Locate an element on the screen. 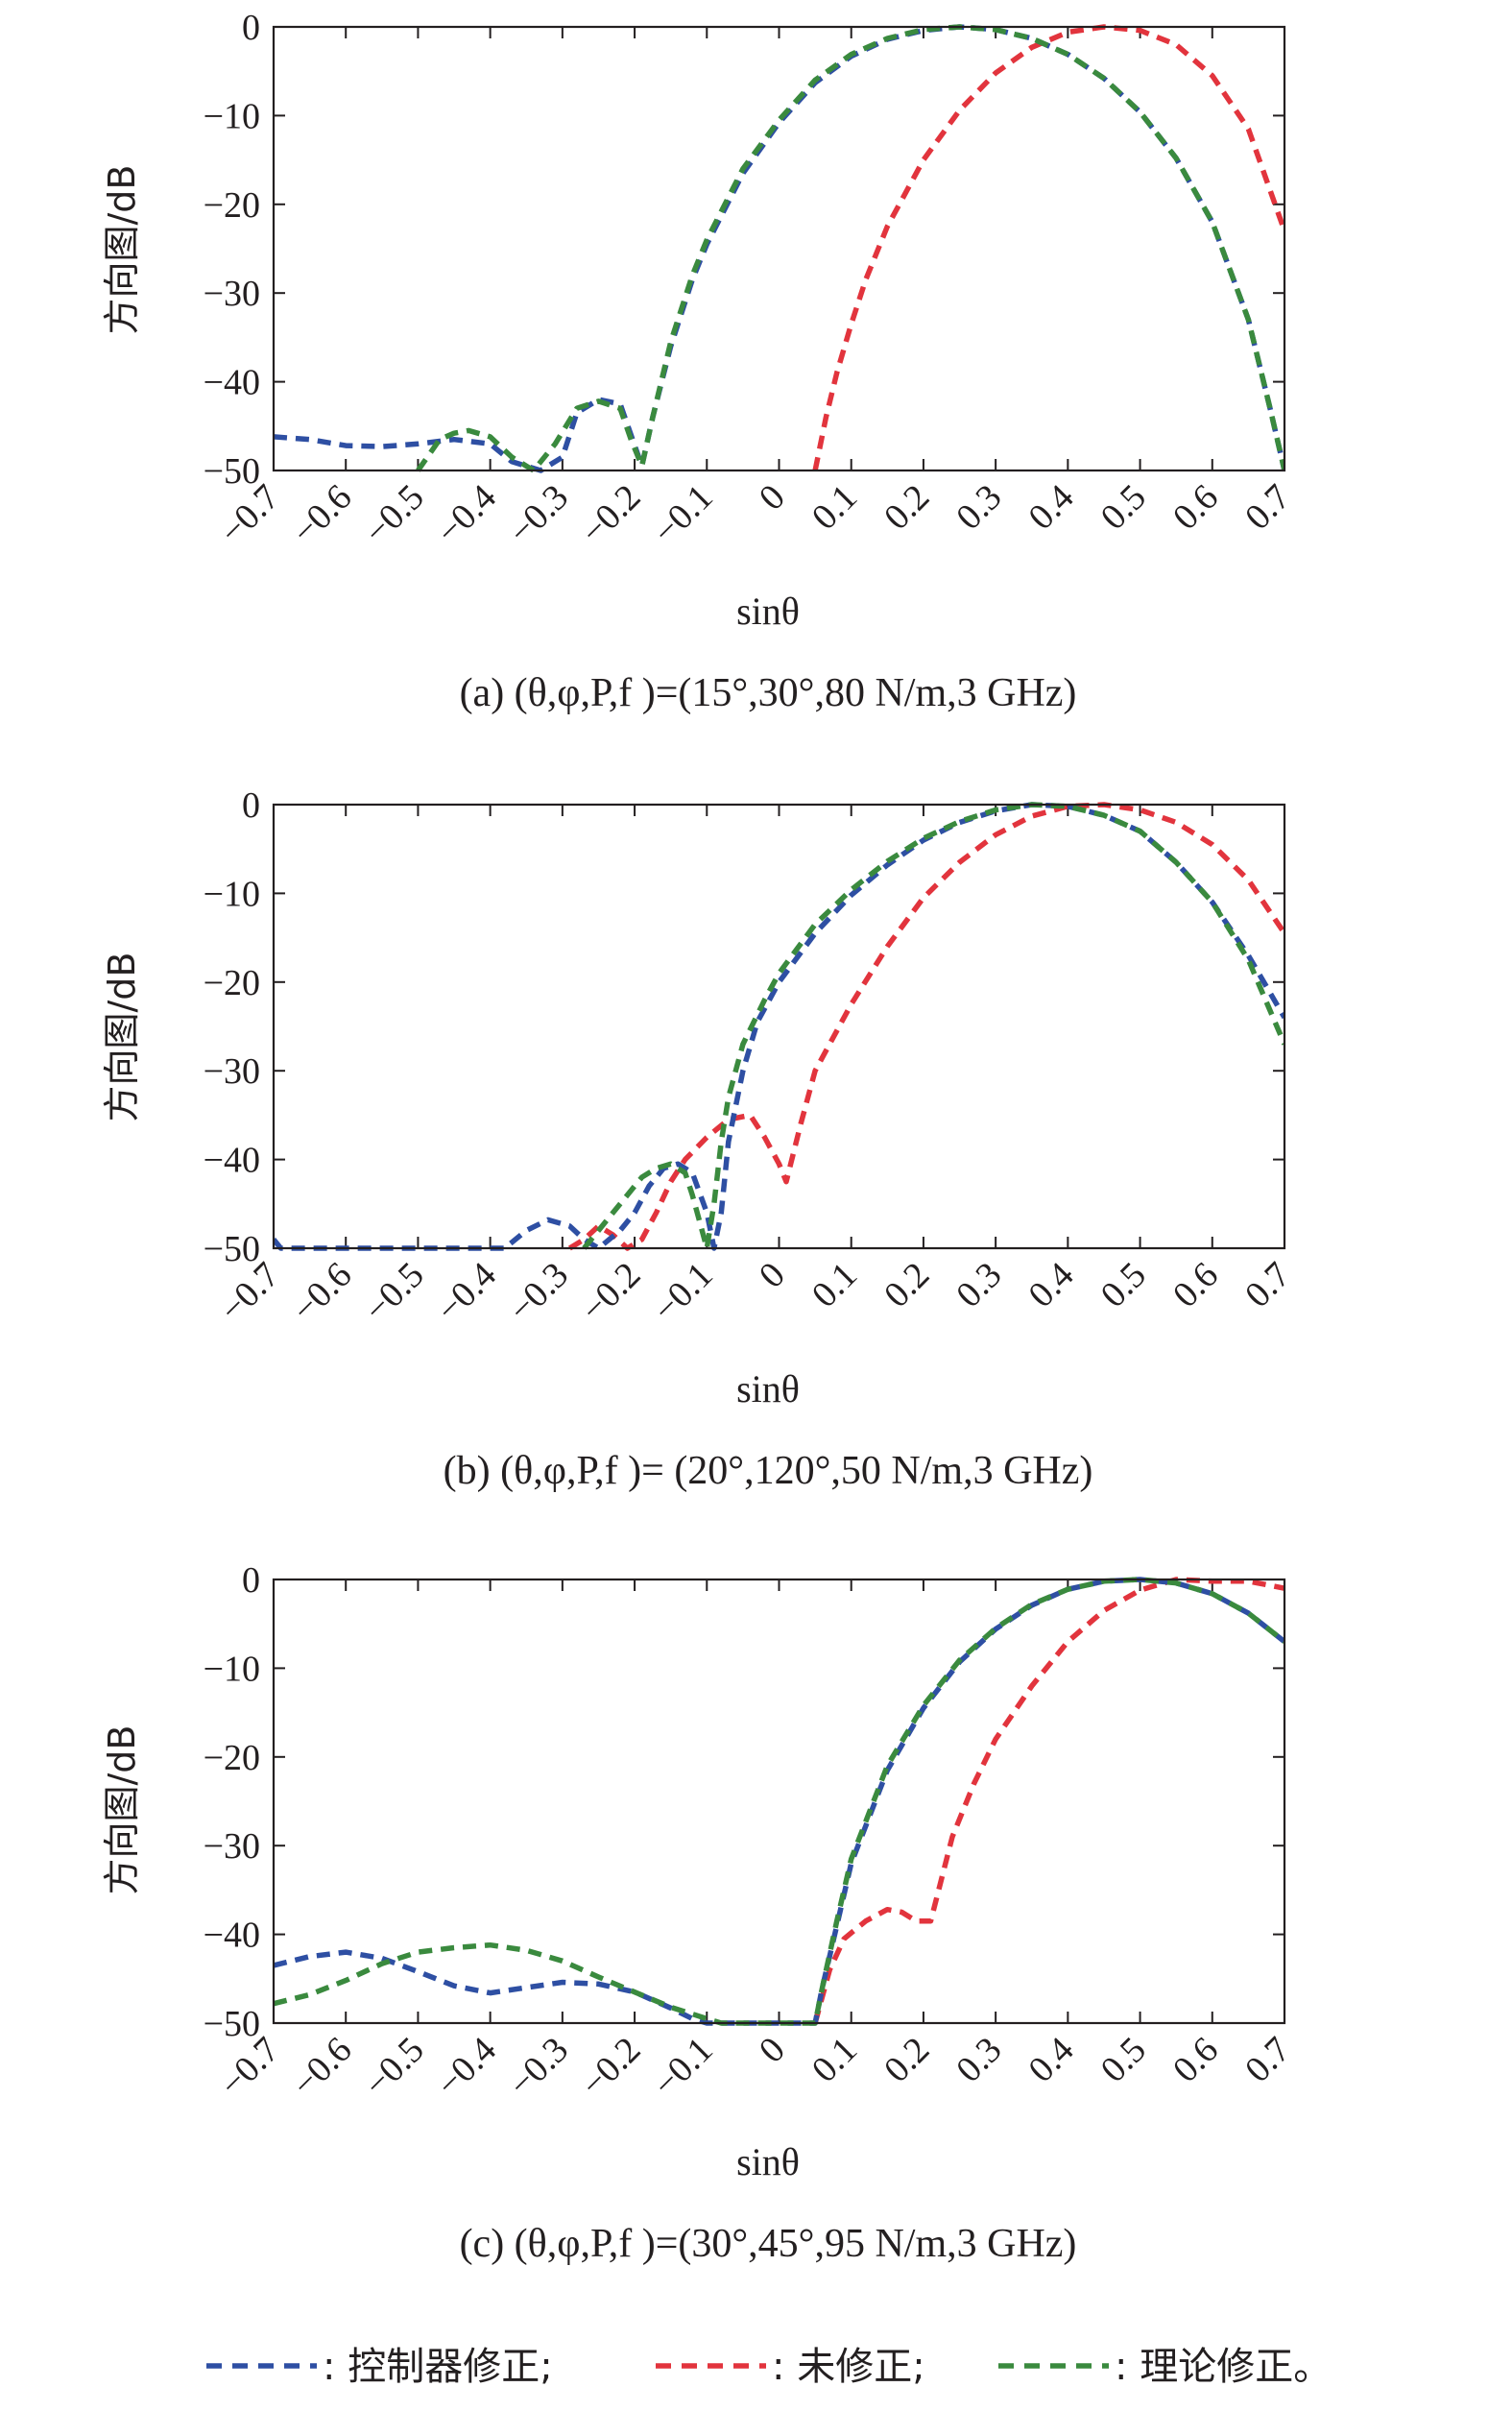 Image resolution: width=1512 pixels, height=2411 pixels. panel-caption: (a) (θ,φ,P,f )=(15°,30°,80 N/m,3 GHz) is located at coordinates (768, 693).